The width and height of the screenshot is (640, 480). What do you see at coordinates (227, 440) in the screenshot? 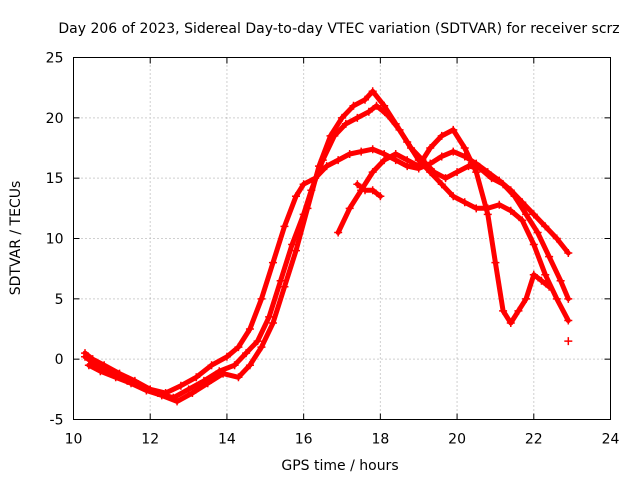
I see `x-tick-label: 14` at bounding box center [227, 440].